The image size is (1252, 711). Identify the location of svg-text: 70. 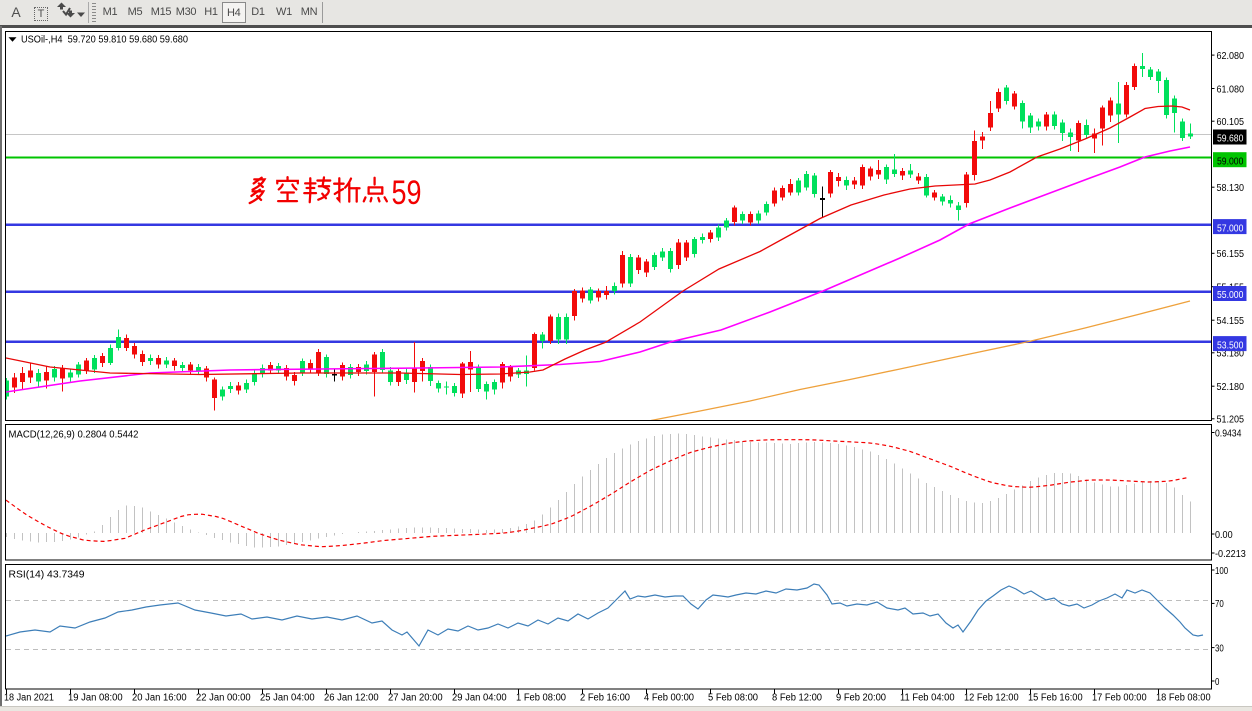
(1219, 604).